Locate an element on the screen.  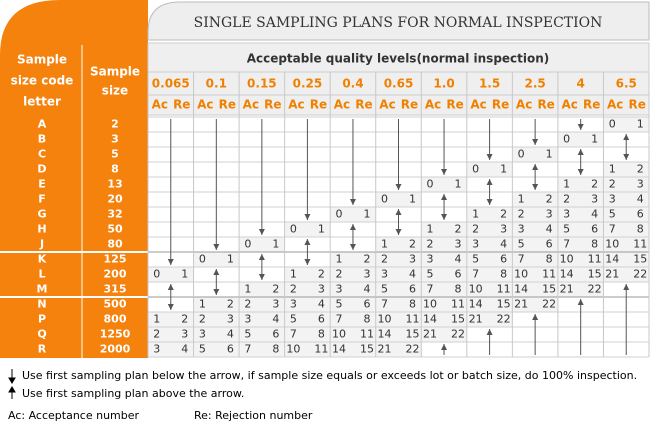
aql: 0.1 is located at coordinates (216, 84).